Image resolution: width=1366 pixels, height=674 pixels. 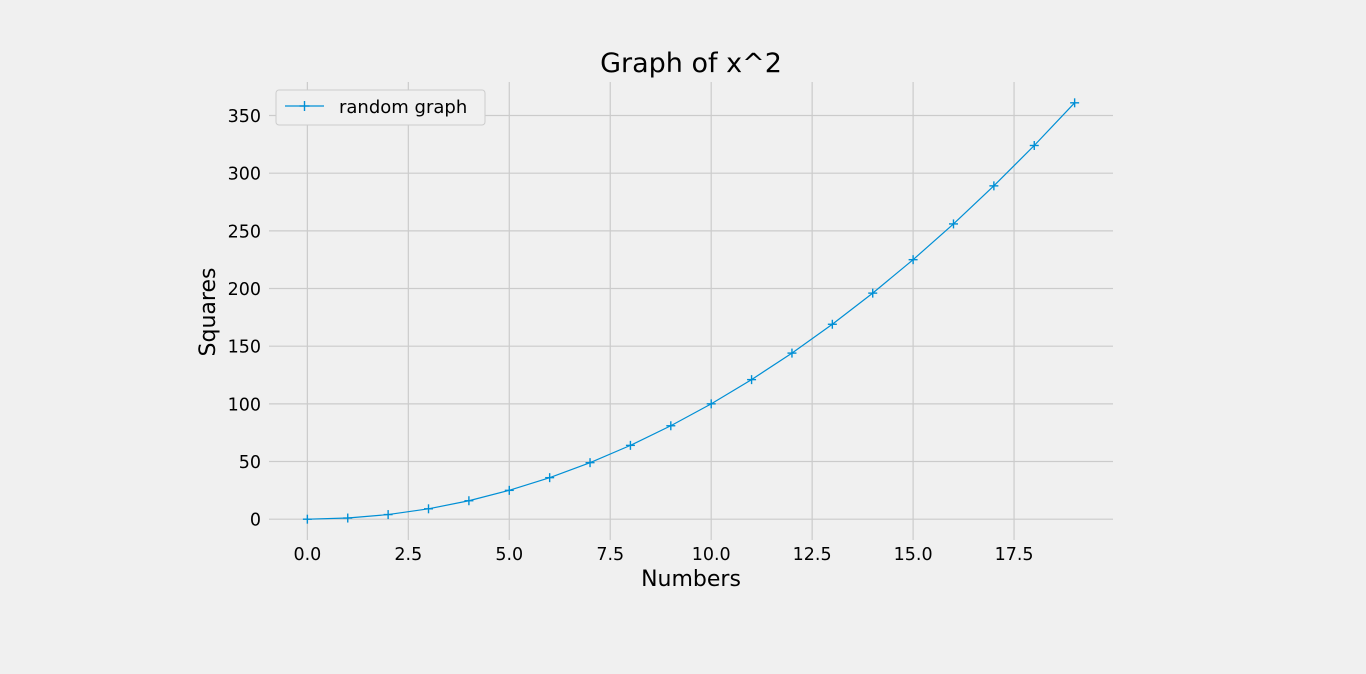 I want to click on y-tick-label: 150, so click(x=244, y=348).